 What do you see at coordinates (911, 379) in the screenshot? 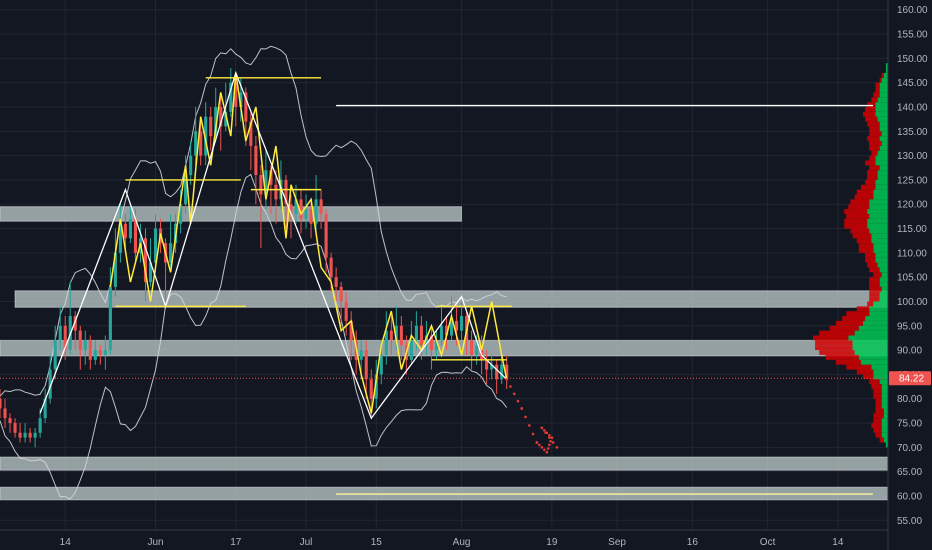
I see `last-price-label: 84.22` at bounding box center [911, 379].